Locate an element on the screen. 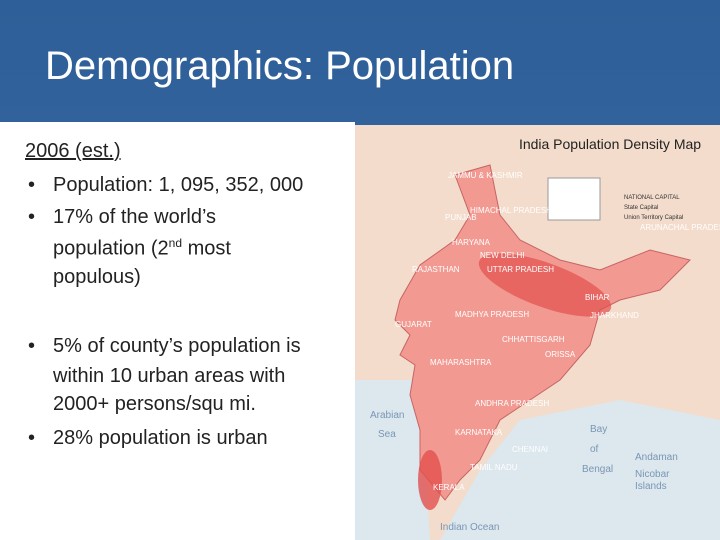  map-label: CHENNAI is located at coordinates (530, 449).